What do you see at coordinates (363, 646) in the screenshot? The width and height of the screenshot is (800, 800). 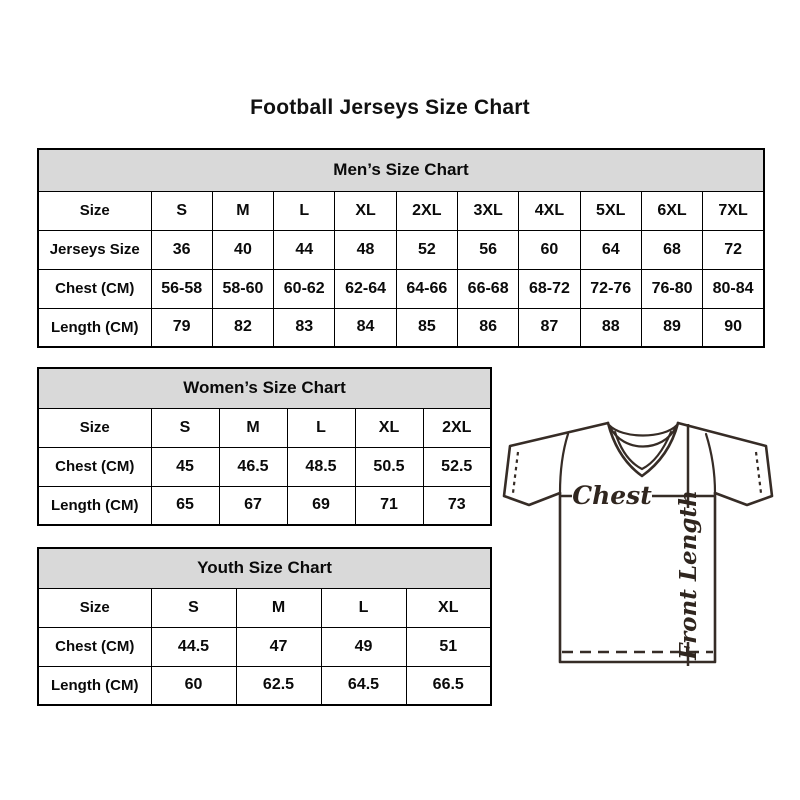 I see `size-value-cell: 49` at bounding box center [363, 646].